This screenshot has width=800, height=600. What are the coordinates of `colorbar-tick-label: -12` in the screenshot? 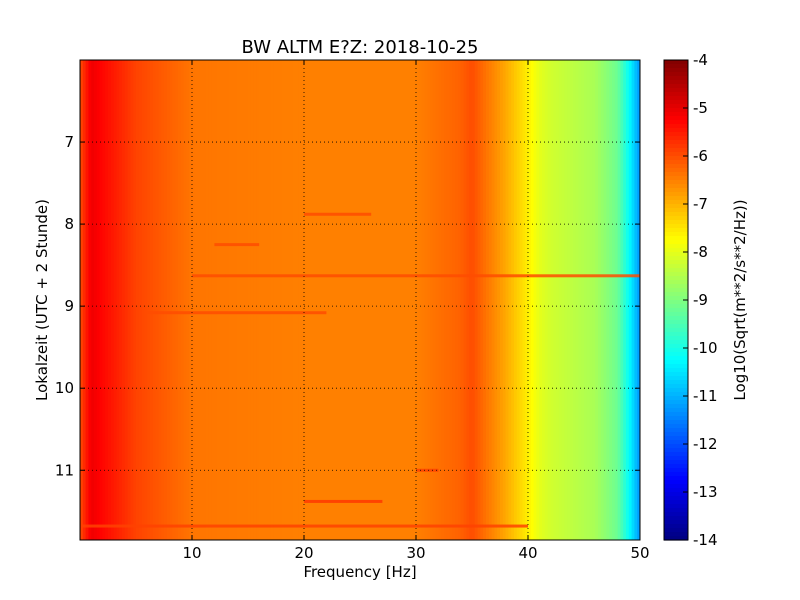 It's located at (705, 444).